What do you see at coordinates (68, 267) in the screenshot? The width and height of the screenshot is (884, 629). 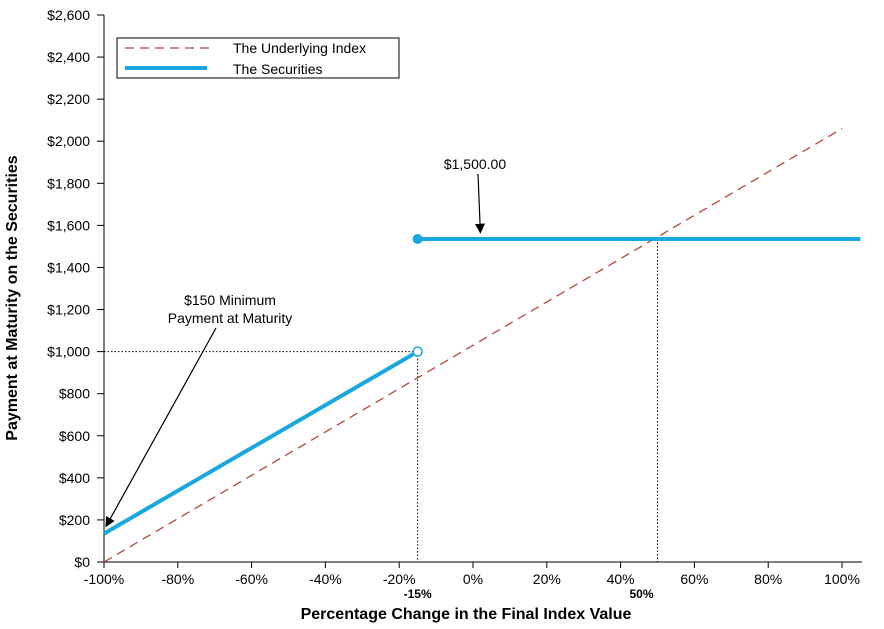 I see `y-tick-label: $1,400` at bounding box center [68, 267].